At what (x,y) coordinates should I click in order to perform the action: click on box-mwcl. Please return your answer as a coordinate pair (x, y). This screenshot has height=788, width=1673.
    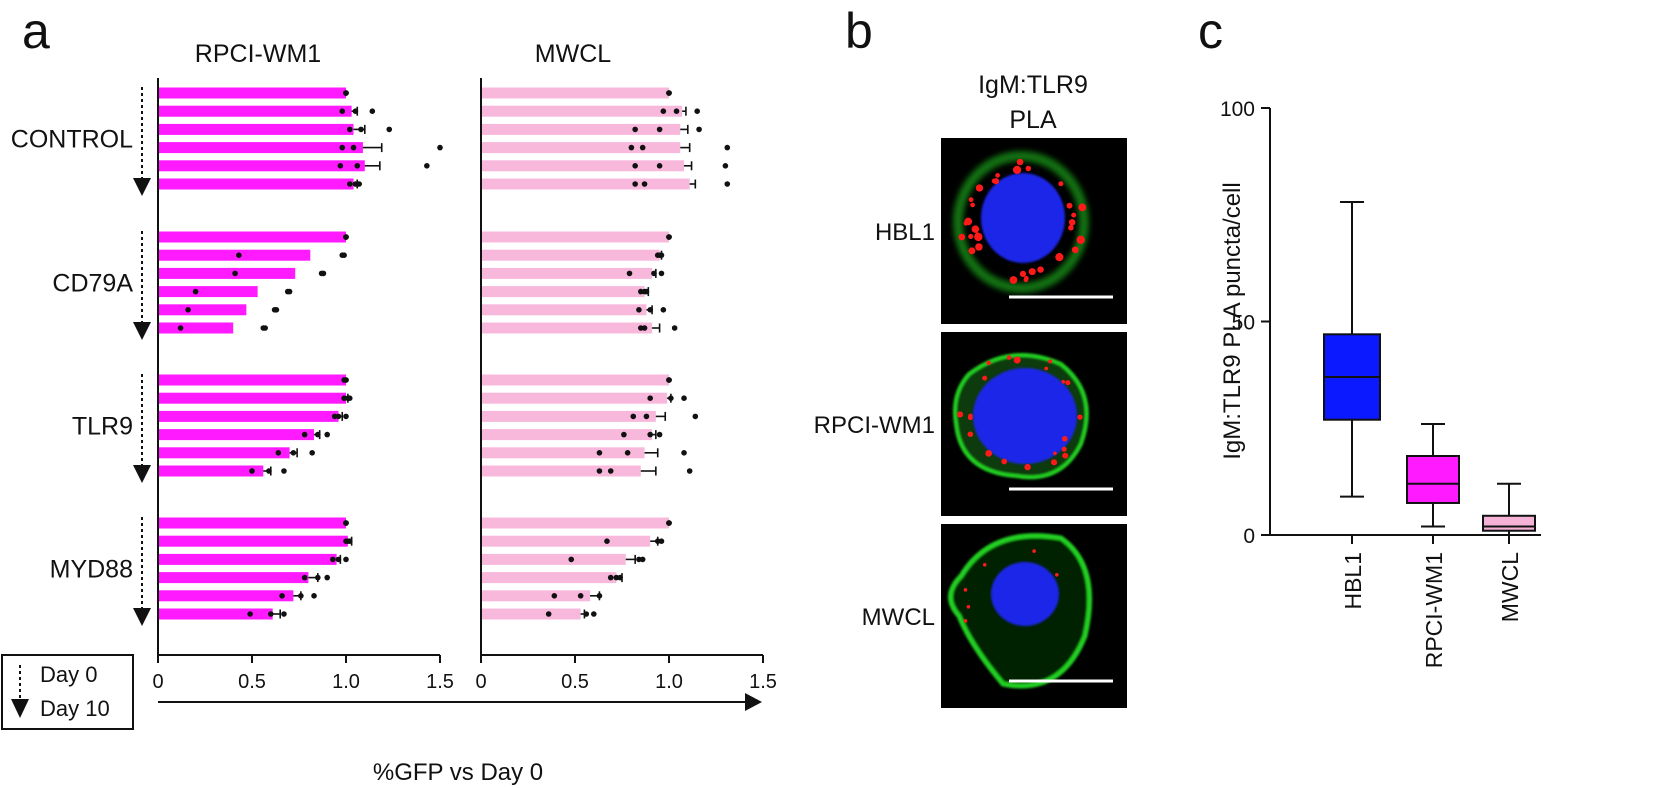
    Looking at the image, I should click on (1509, 523).